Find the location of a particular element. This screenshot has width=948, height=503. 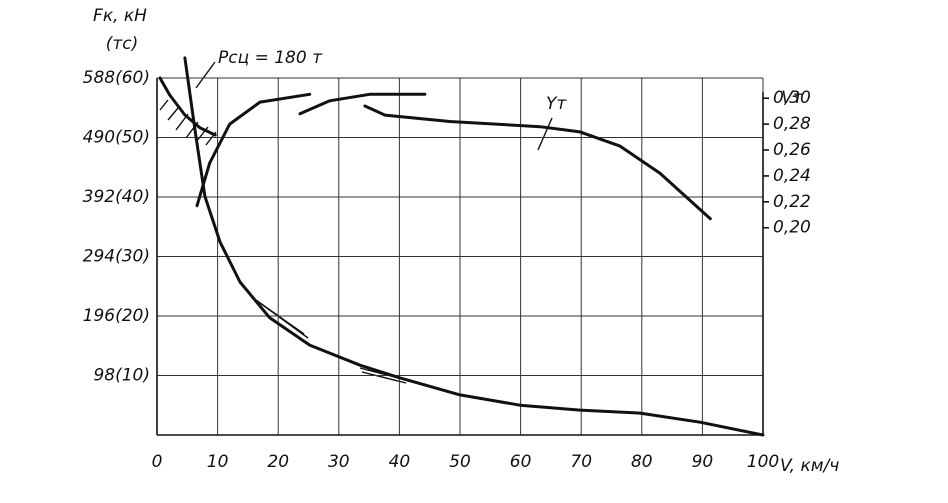

y2-tick-label: 0,28 is located at coordinates (792, 124).